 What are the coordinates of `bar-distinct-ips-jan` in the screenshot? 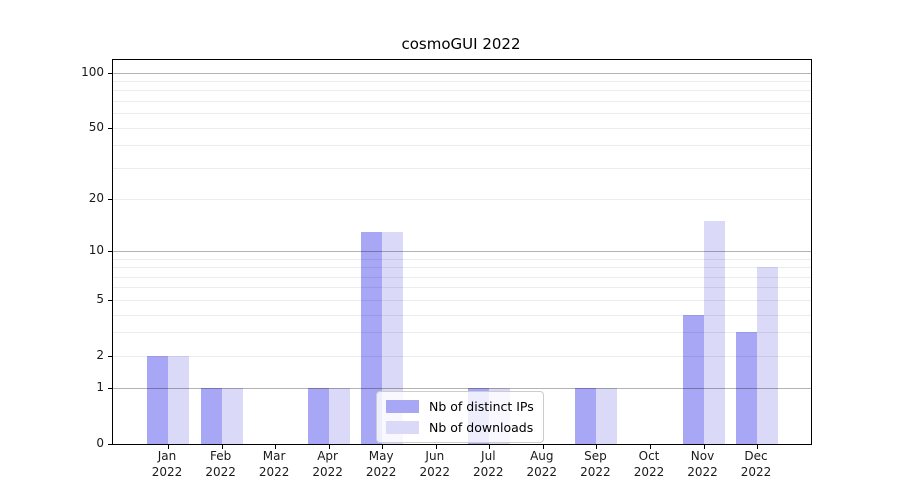 It's located at (157, 399).